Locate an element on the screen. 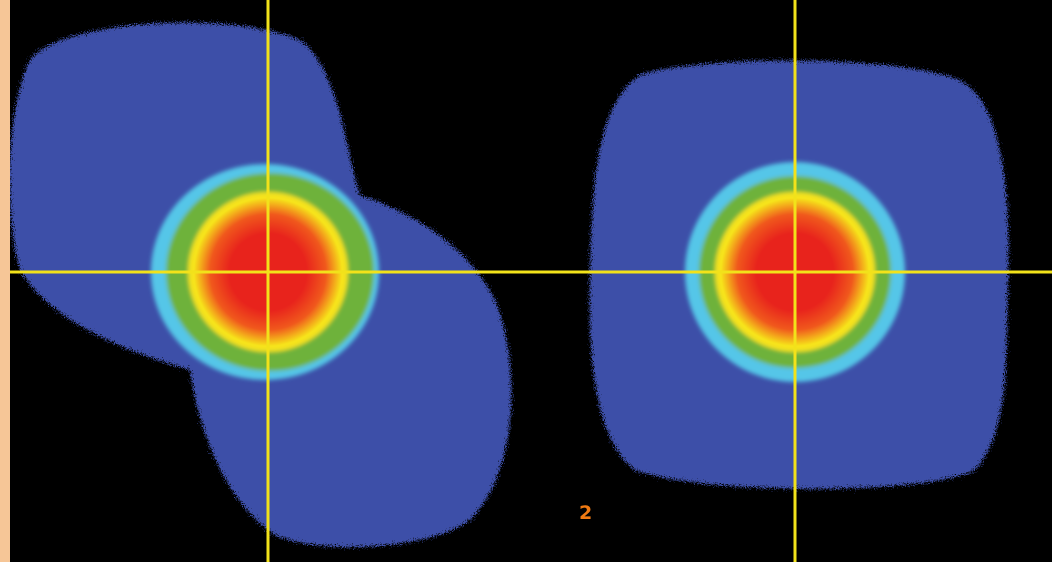 The width and height of the screenshot is (1052, 562). page-edge-strip is located at coordinates (5, 281).